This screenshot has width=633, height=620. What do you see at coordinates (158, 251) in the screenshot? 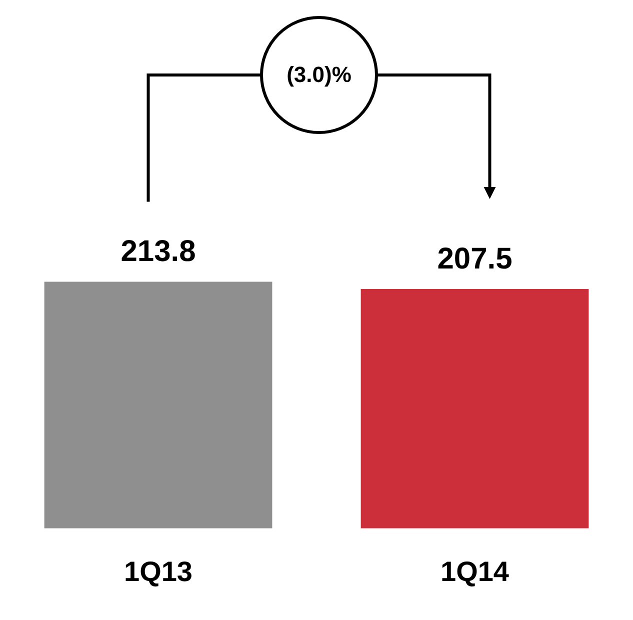
I see `data-label: 213.8` at bounding box center [158, 251].